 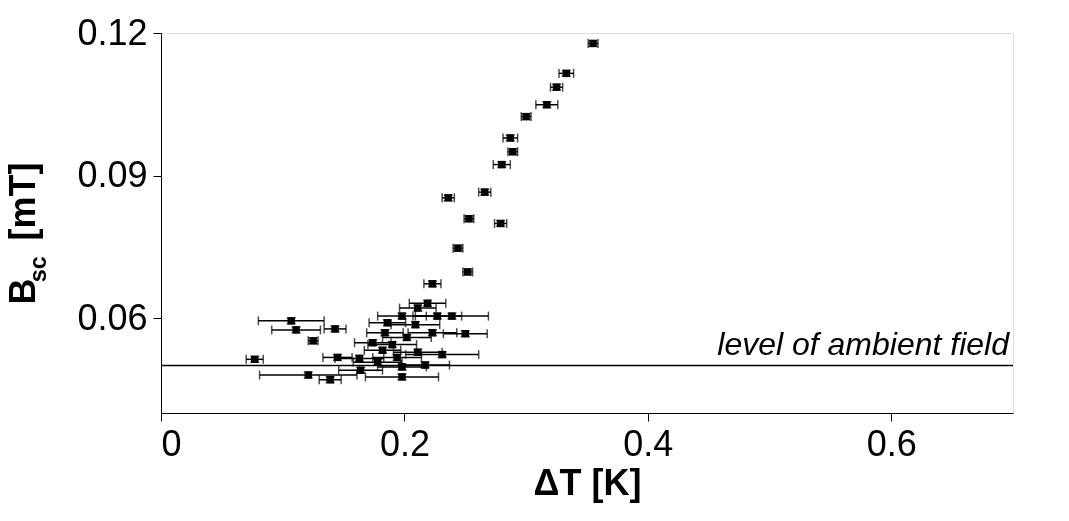 What do you see at coordinates (864, 343) in the screenshot?
I see `ref-line-label: level of ambient field` at bounding box center [864, 343].